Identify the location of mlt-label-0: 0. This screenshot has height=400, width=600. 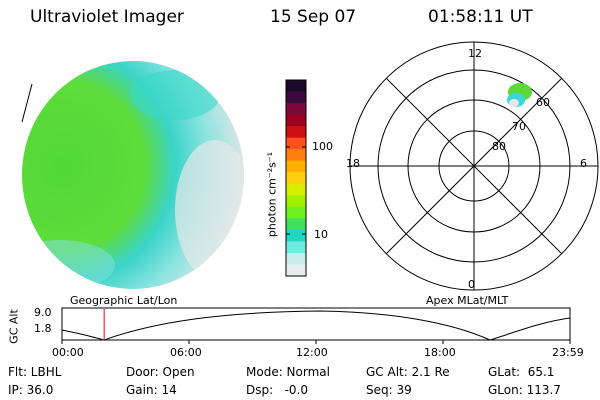
(471, 284).